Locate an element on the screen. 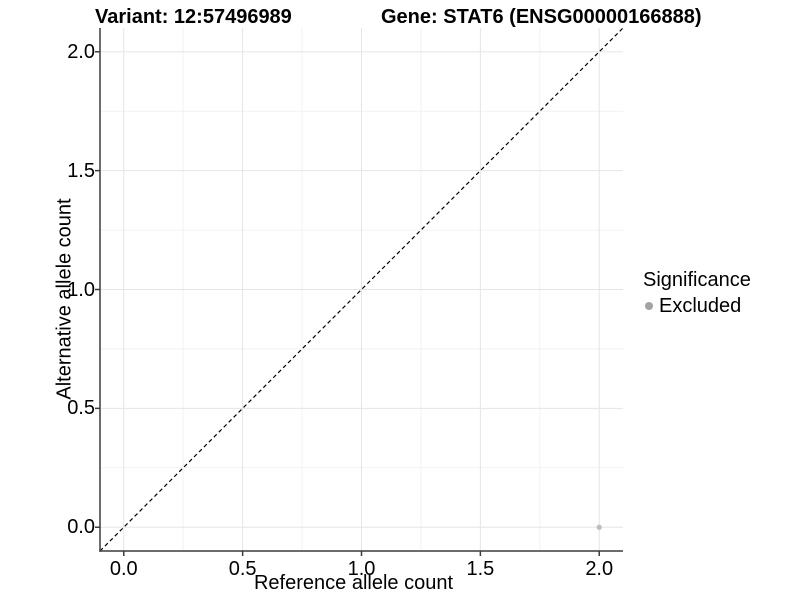 This screenshot has height=600, width=800. legend-title: Significance is located at coordinates (697, 280).